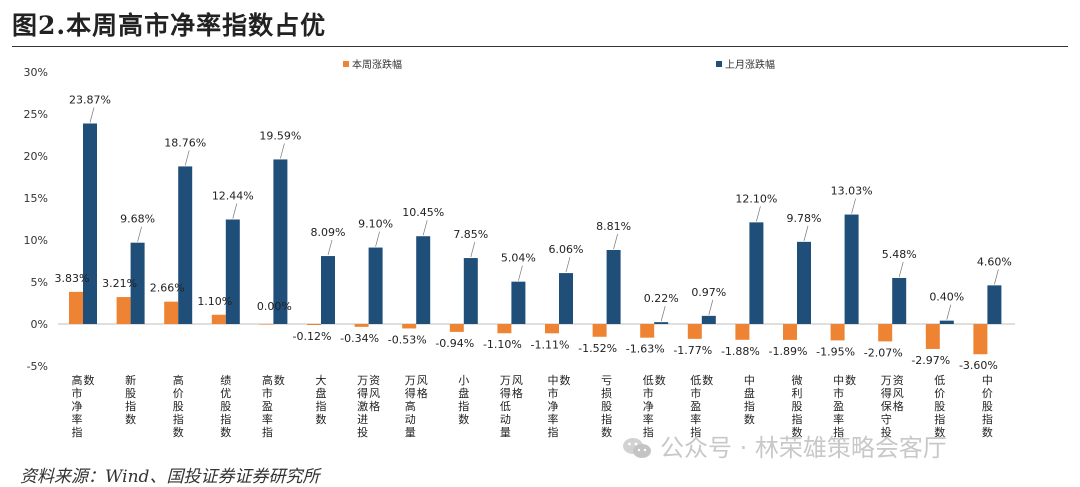  I want to click on x-tick-label: 中价股指数, so click(987, 406).